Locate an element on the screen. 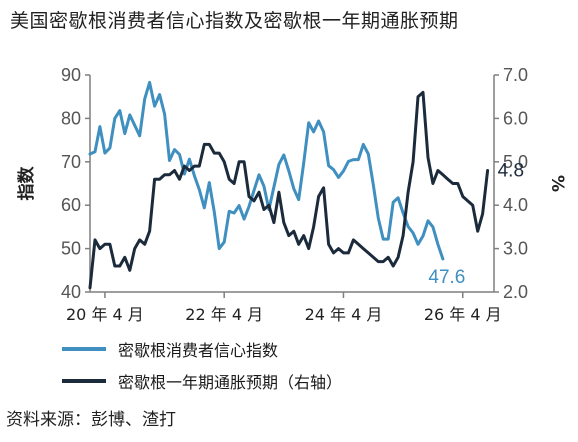 The height and width of the screenshot is (442, 578). y-tick-right-label: 6.0 is located at coordinates (515, 118).